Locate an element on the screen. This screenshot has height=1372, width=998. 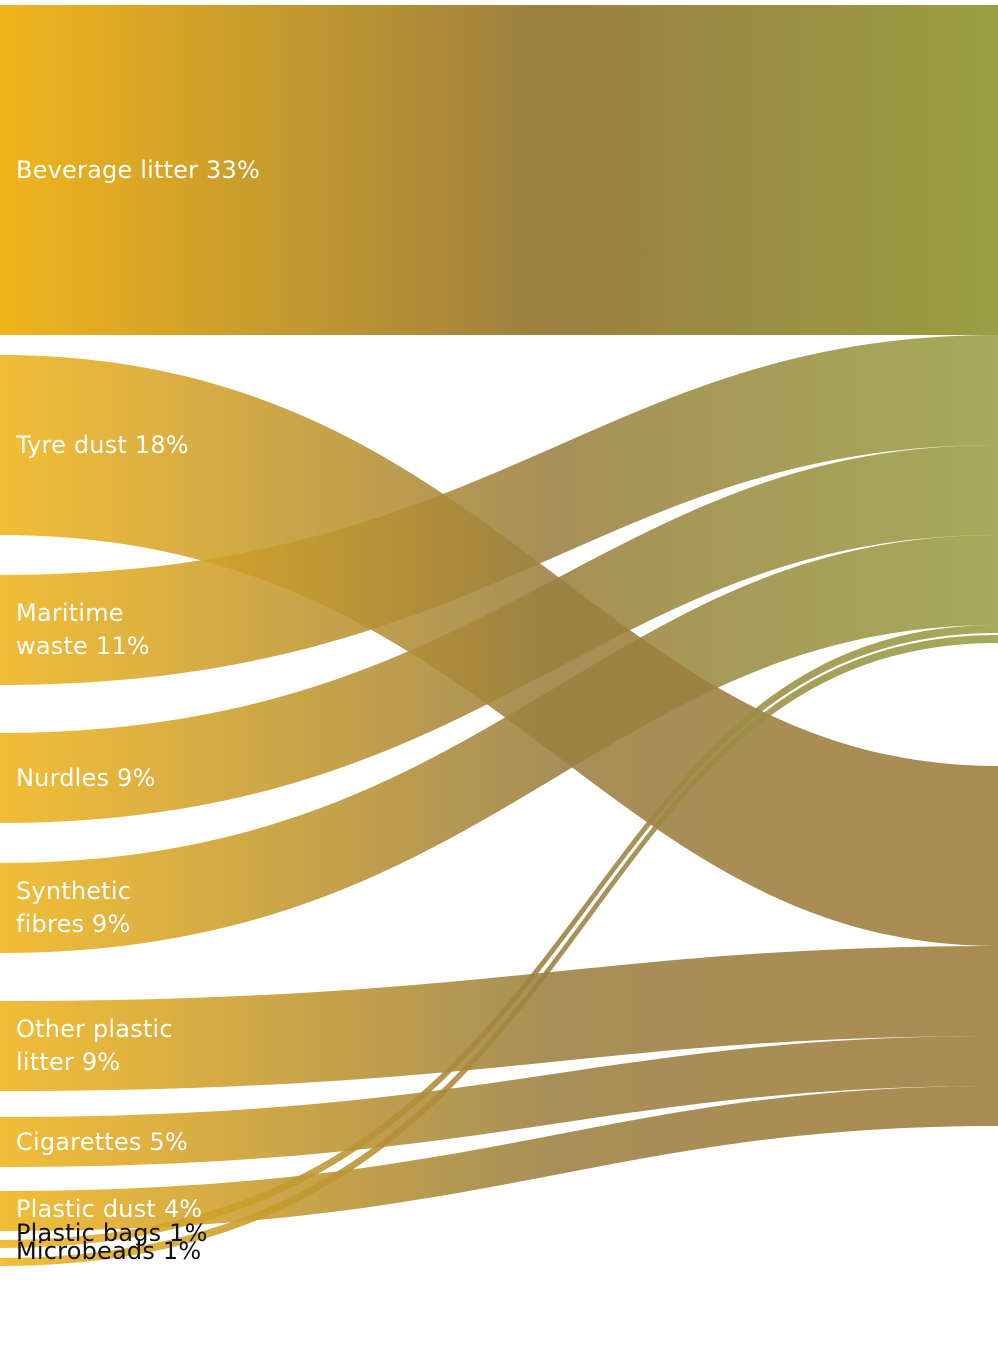
label-nurdles: Nurdles 9% is located at coordinates (86, 777).